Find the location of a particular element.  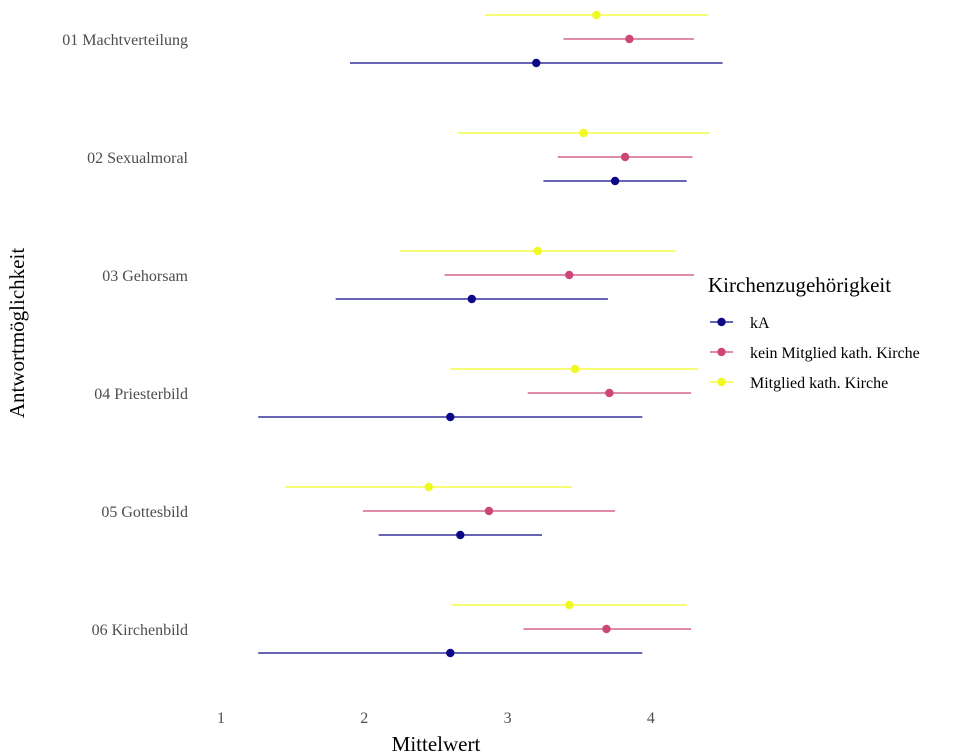

y-tick-label: 06 Kirchenbild is located at coordinates (140, 630).